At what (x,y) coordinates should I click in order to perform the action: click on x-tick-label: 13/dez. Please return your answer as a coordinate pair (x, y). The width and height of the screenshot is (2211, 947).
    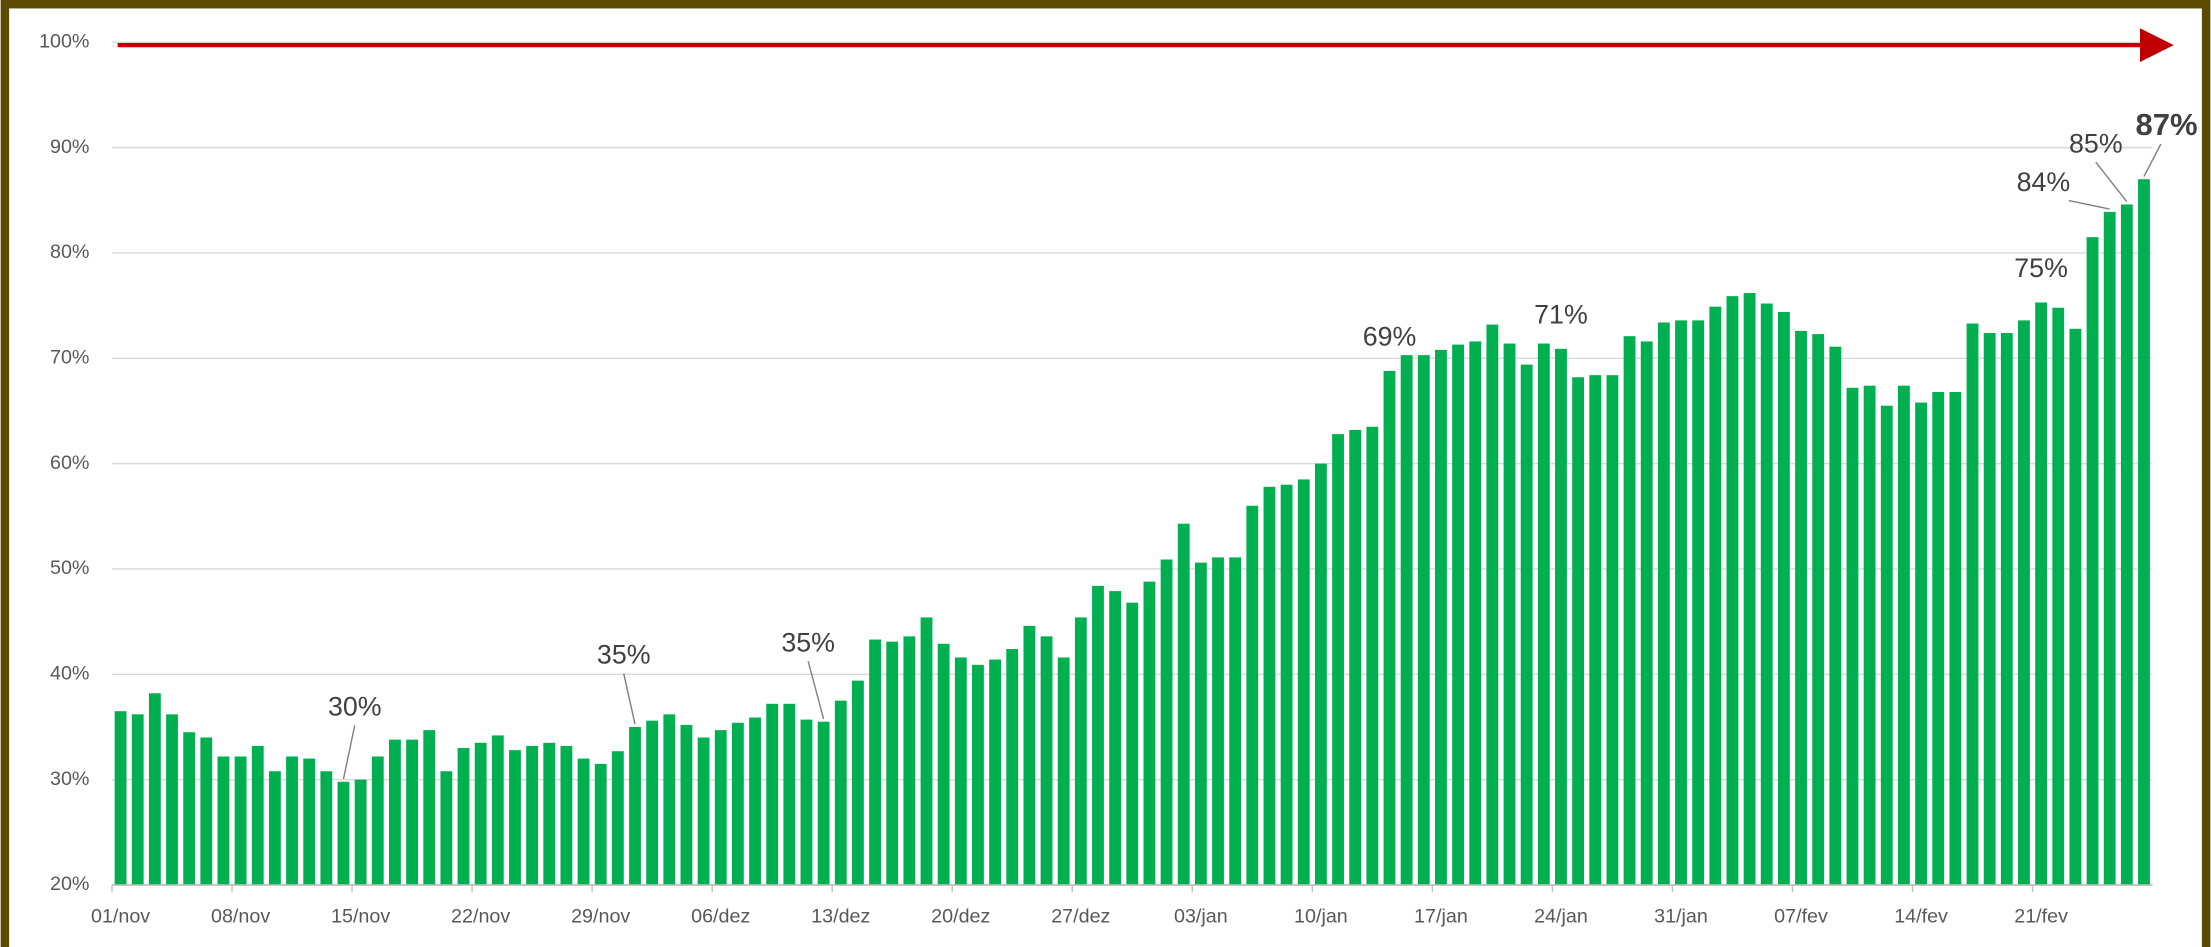
    Looking at the image, I should click on (840, 917).